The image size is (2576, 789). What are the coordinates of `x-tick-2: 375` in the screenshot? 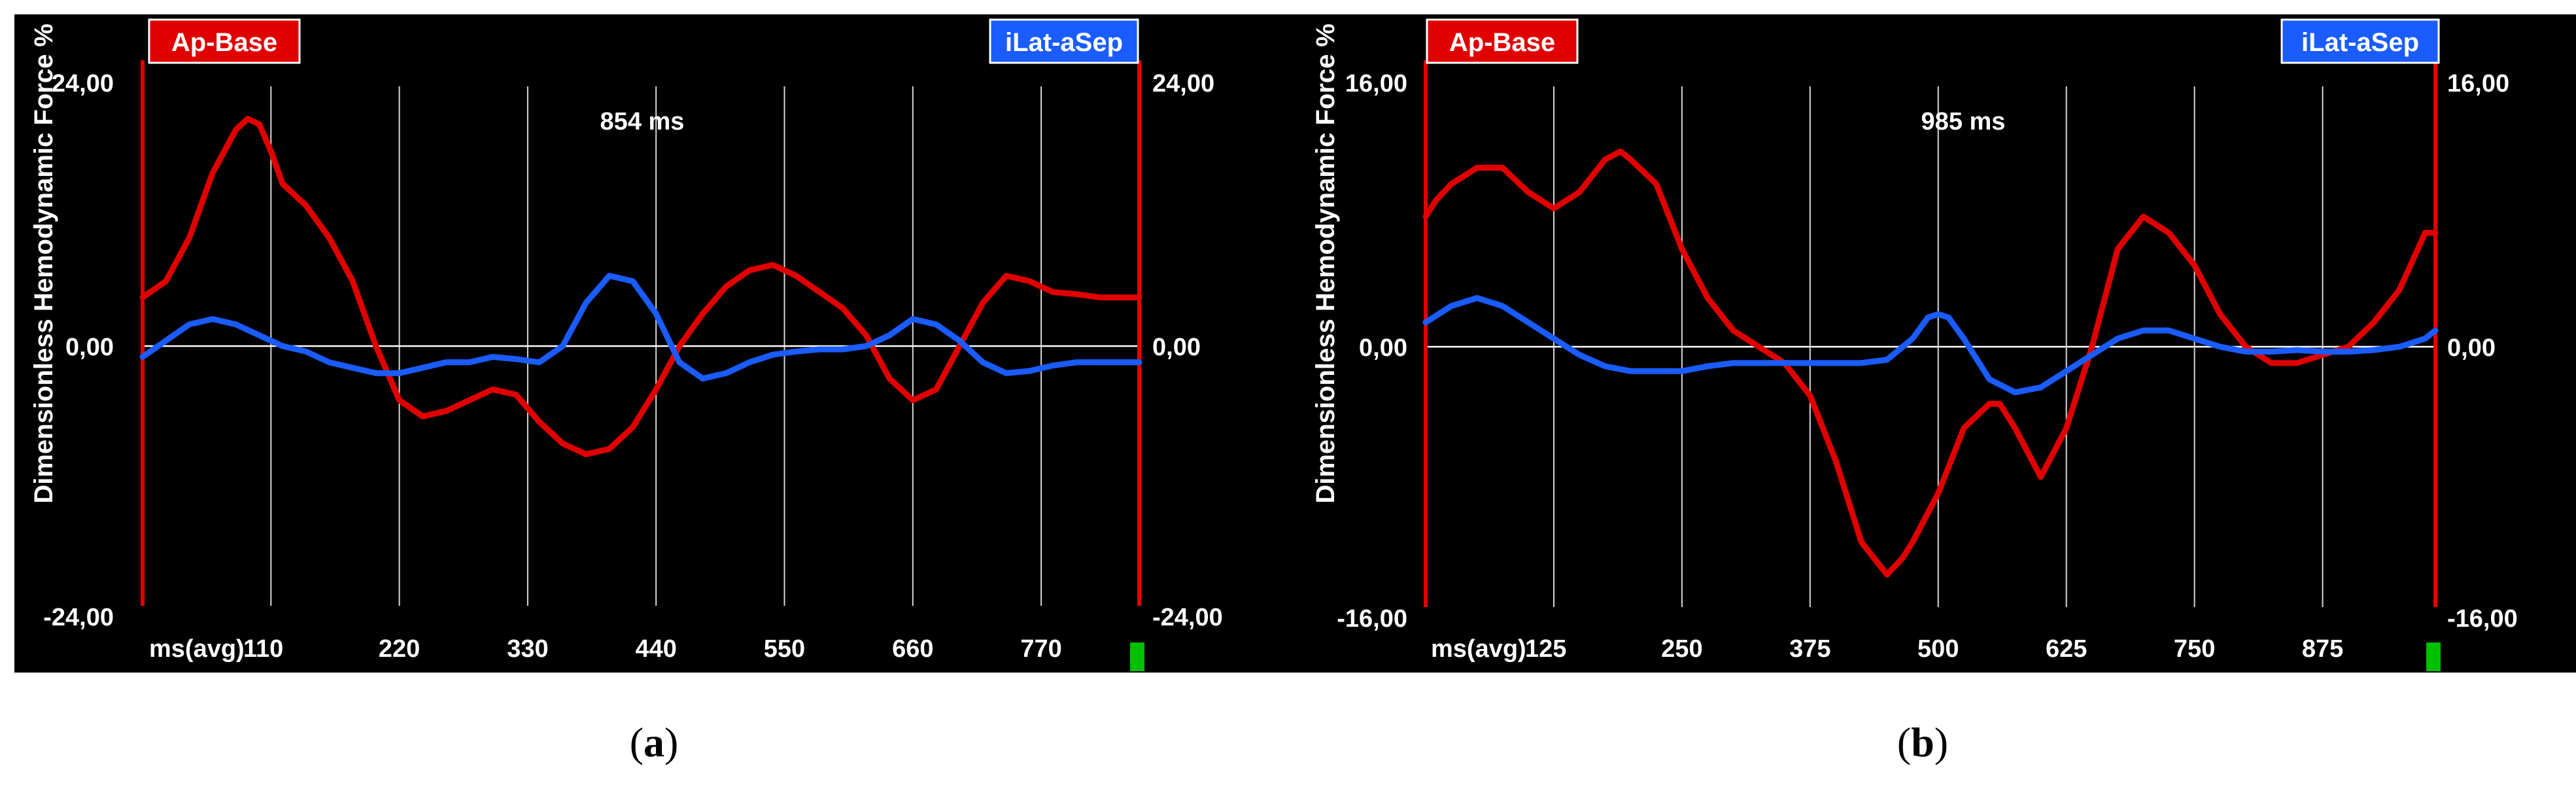 It's located at (1810, 649).